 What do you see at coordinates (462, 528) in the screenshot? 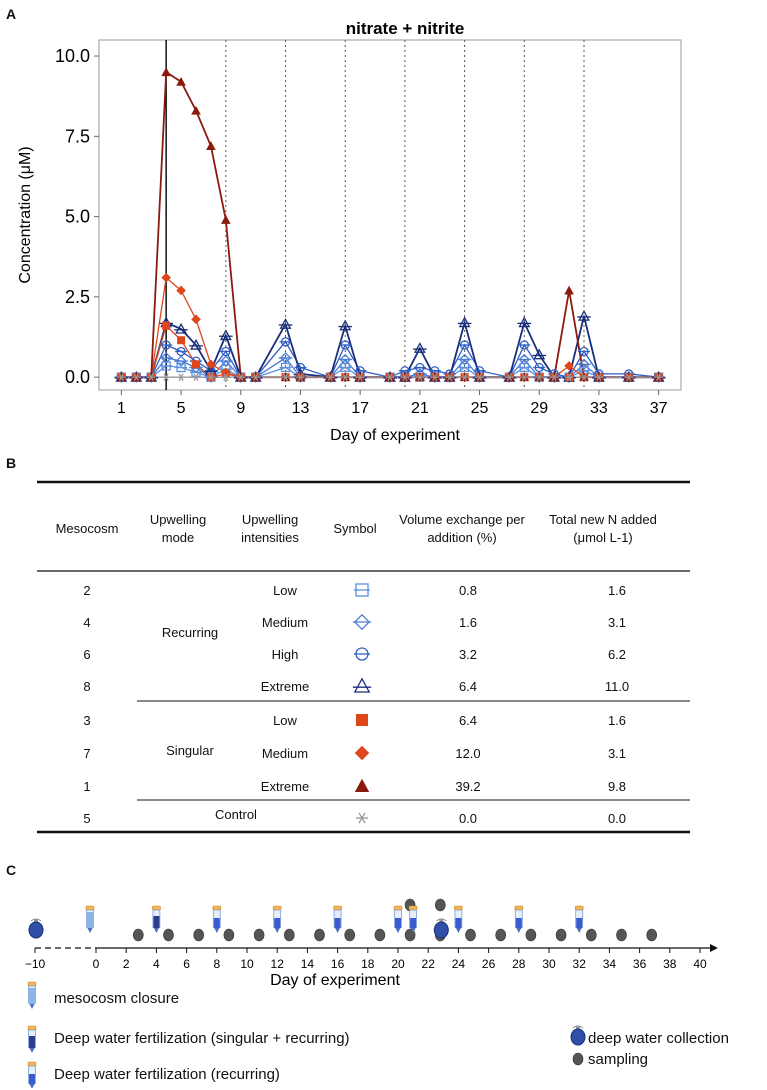
I see `column-header: Volume exchange per addition (%)` at bounding box center [462, 528].